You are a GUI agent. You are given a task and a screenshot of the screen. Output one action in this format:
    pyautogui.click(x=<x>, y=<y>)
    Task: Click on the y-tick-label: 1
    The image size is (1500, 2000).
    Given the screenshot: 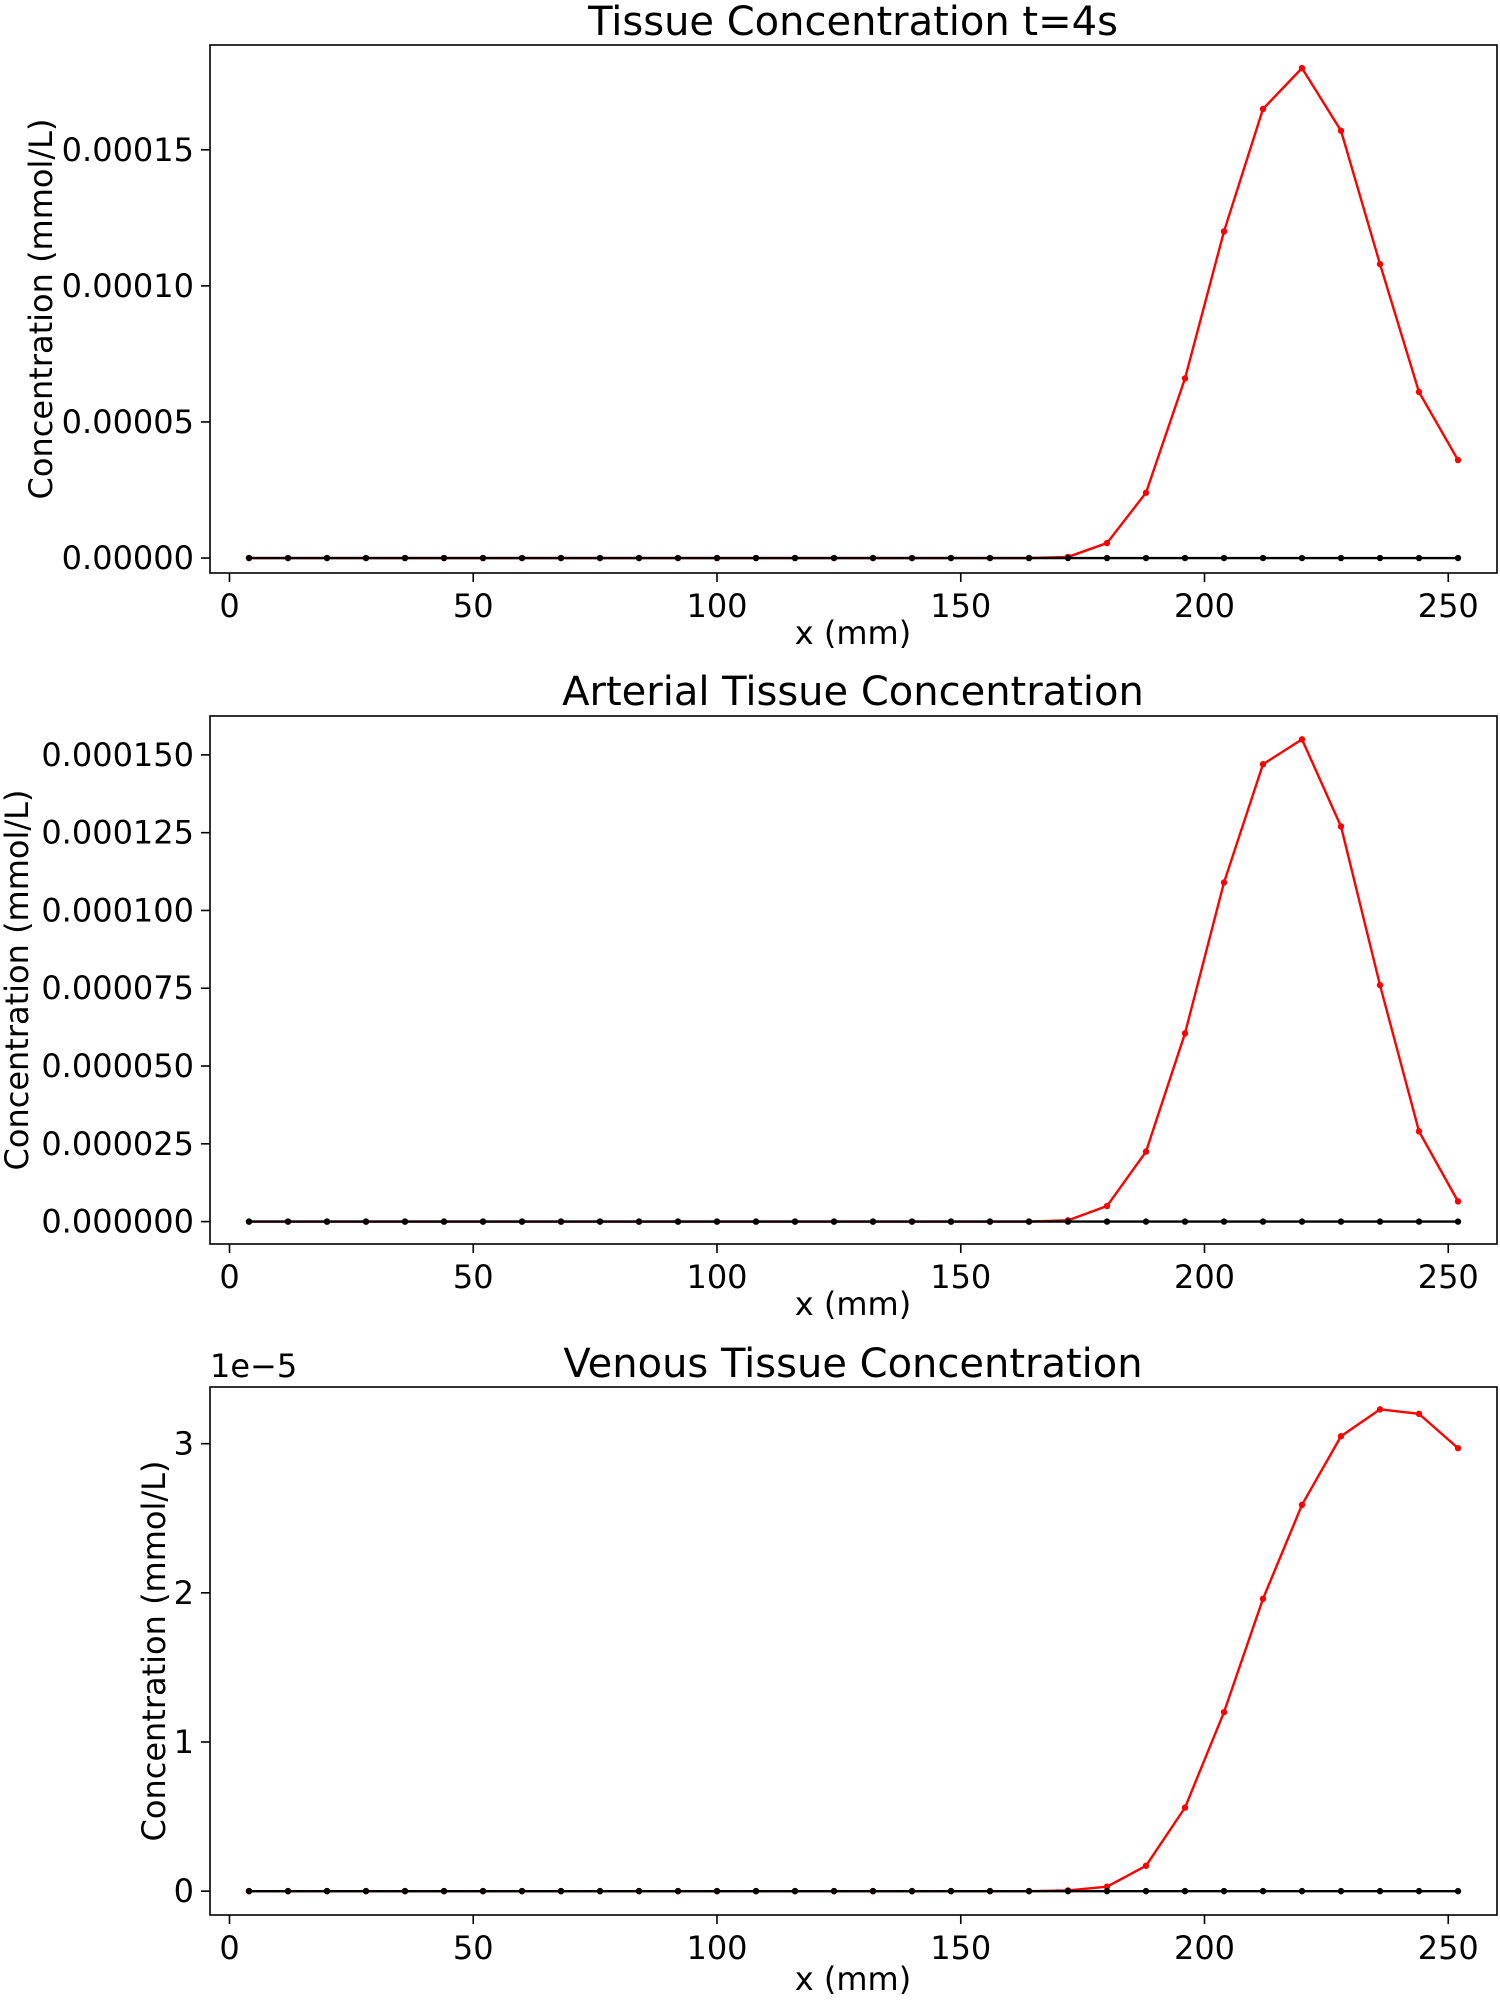 What is the action you would take?
    pyautogui.click(x=184, y=1742)
    